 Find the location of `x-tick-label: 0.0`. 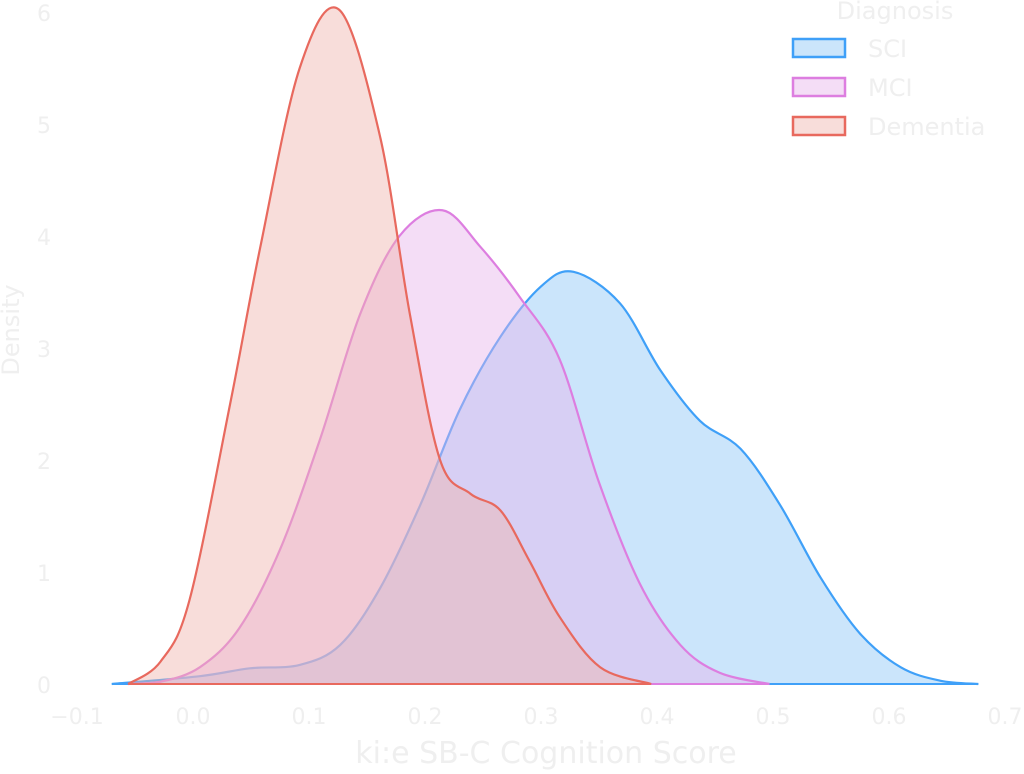

x-tick-label: 0.0 is located at coordinates (193, 717).